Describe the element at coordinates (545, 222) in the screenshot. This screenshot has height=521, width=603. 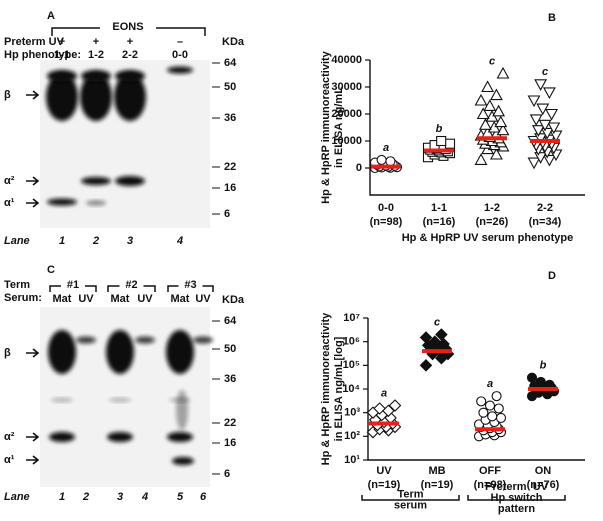
I see `n-label: (n=34)` at that location.